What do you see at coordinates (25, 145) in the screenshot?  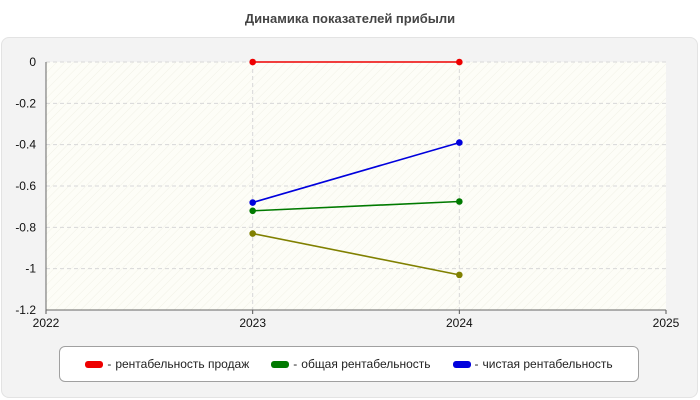 I see `y-tick-label: -0.4` at bounding box center [25, 145].